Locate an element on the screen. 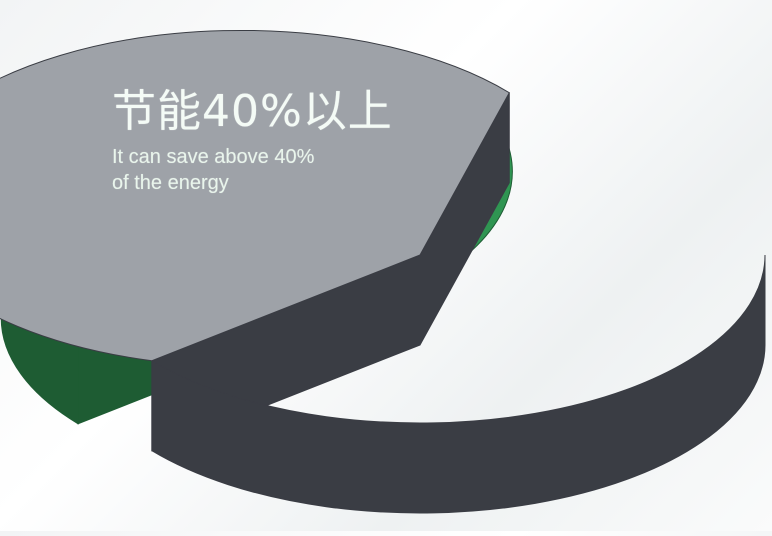 This screenshot has width=772, height=536. annotation-headline: 节能40%以上 is located at coordinates (252, 111).